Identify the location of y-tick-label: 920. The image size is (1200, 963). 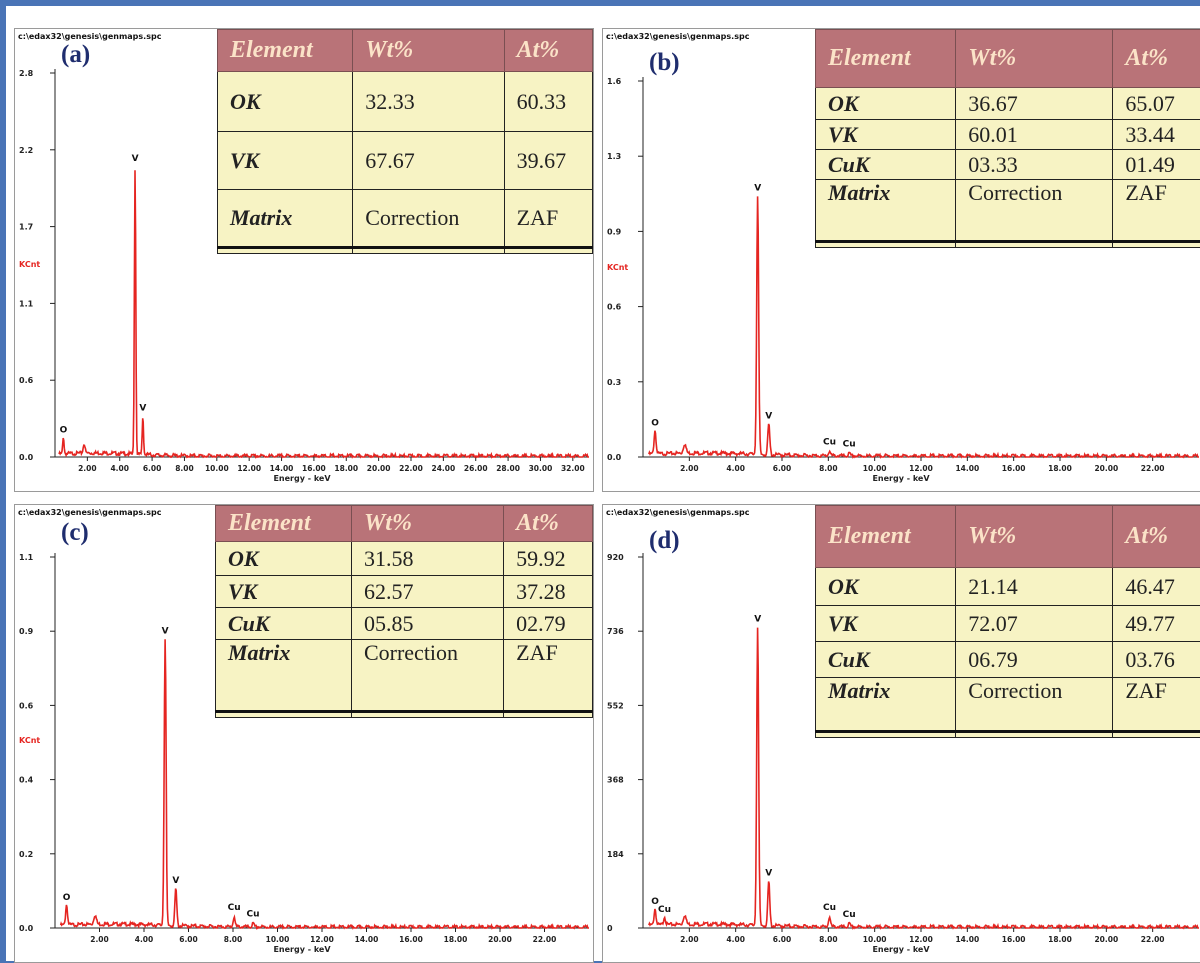
(615, 557).